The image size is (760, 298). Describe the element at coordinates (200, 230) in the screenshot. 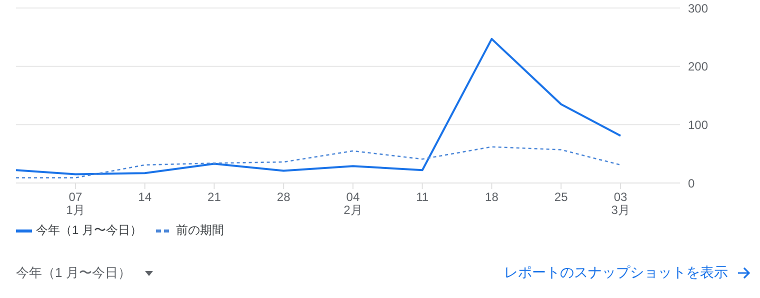

I see `legend-label: 前の期間` at that location.